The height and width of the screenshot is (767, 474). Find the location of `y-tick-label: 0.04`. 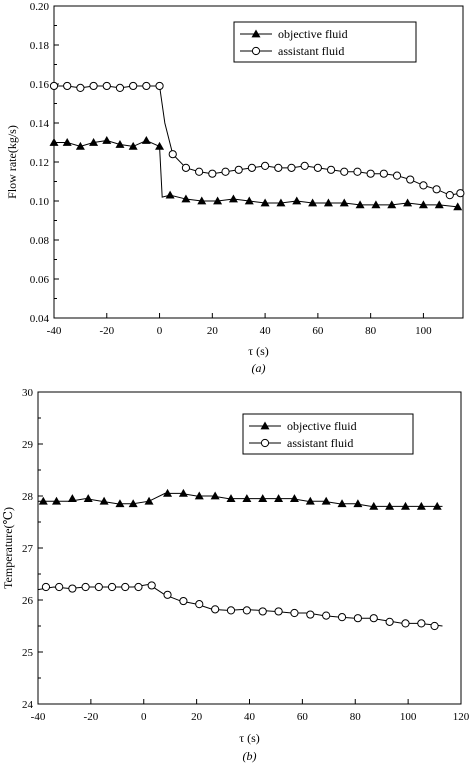

y-tick-label: 0.04 is located at coordinates (40, 319).